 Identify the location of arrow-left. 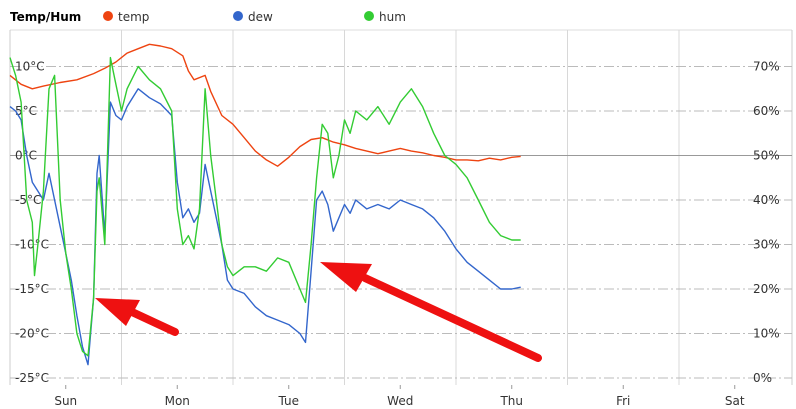
(137, 317).